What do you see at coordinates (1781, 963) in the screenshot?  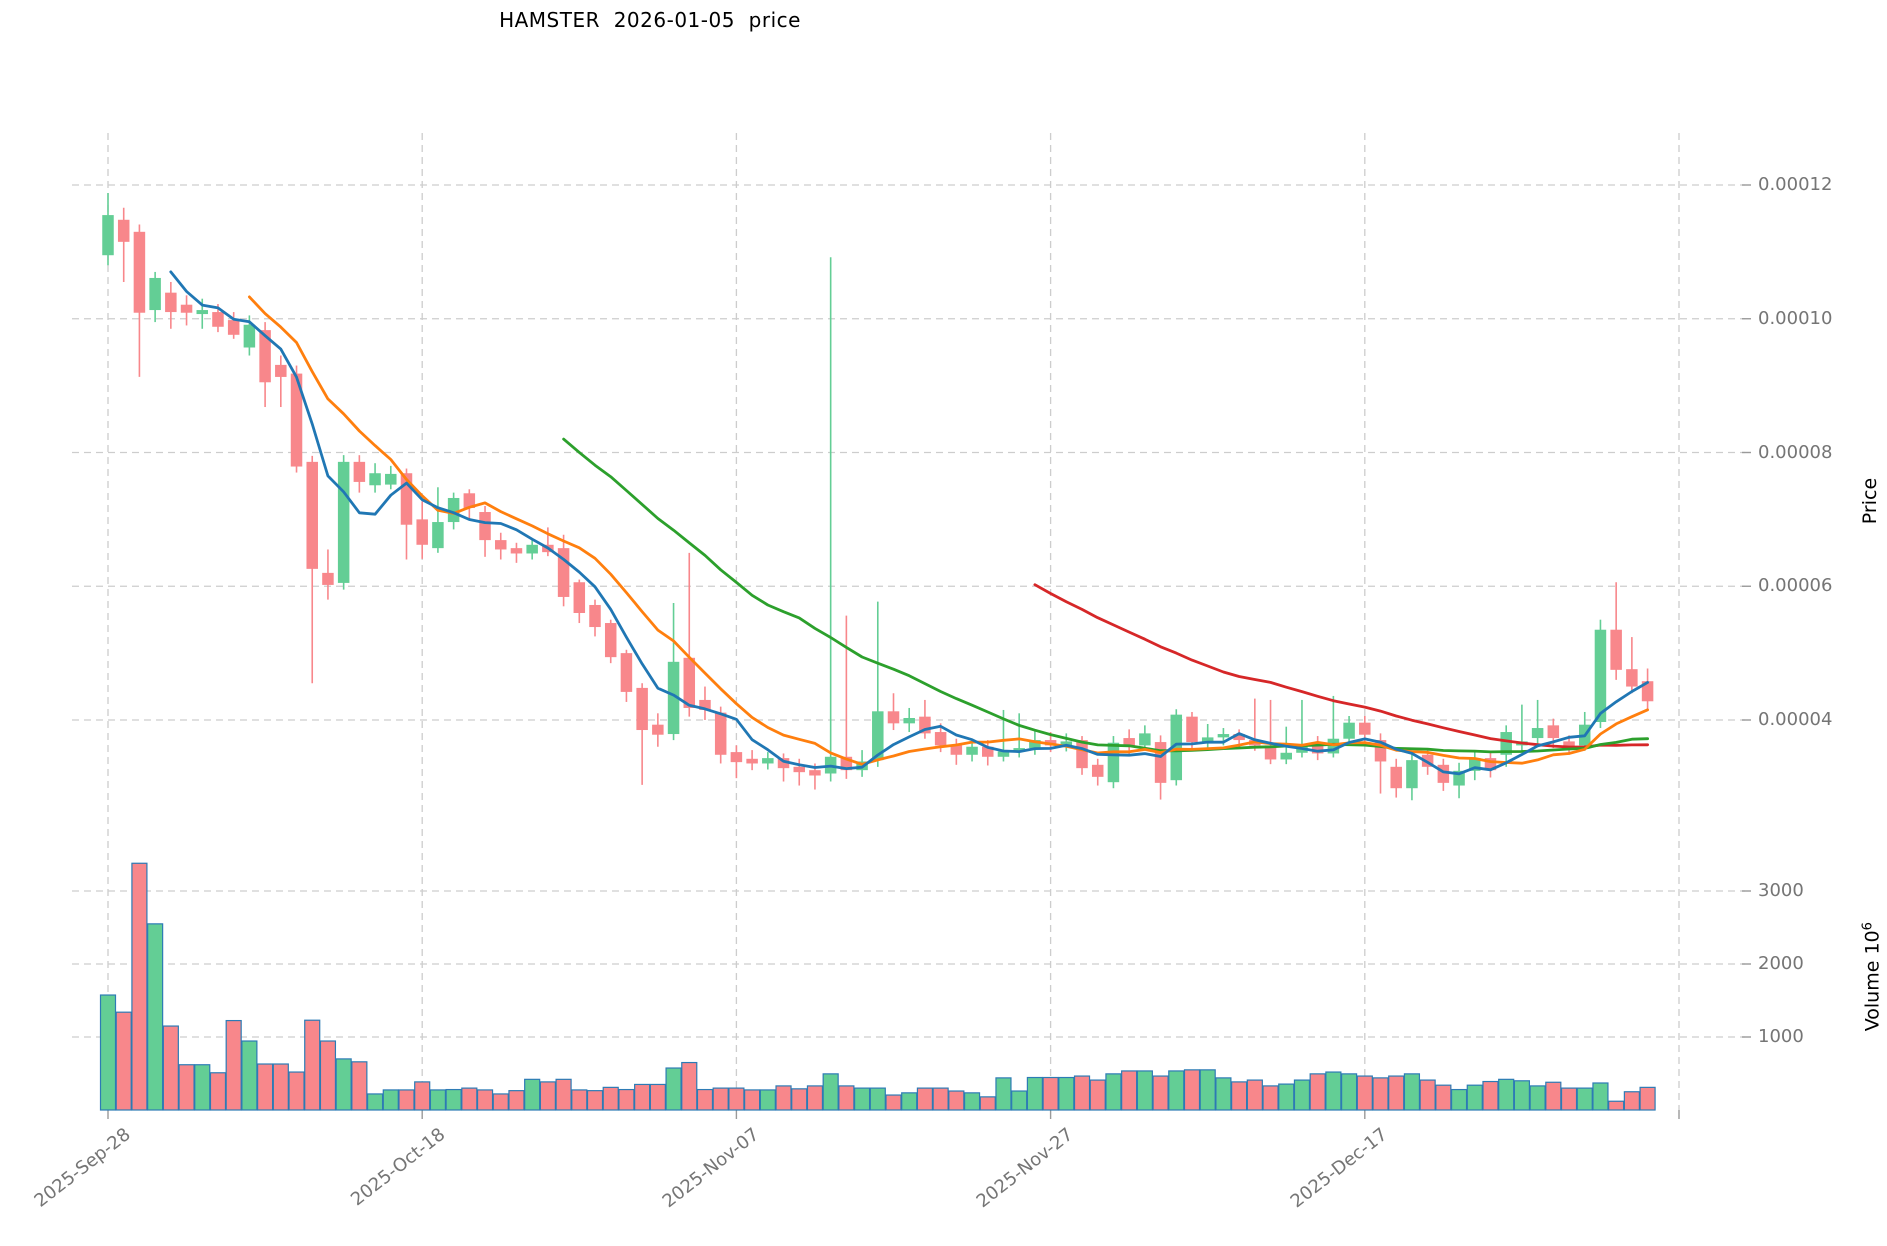 I see `volume-tick-label: 2000` at bounding box center [1781, 963].